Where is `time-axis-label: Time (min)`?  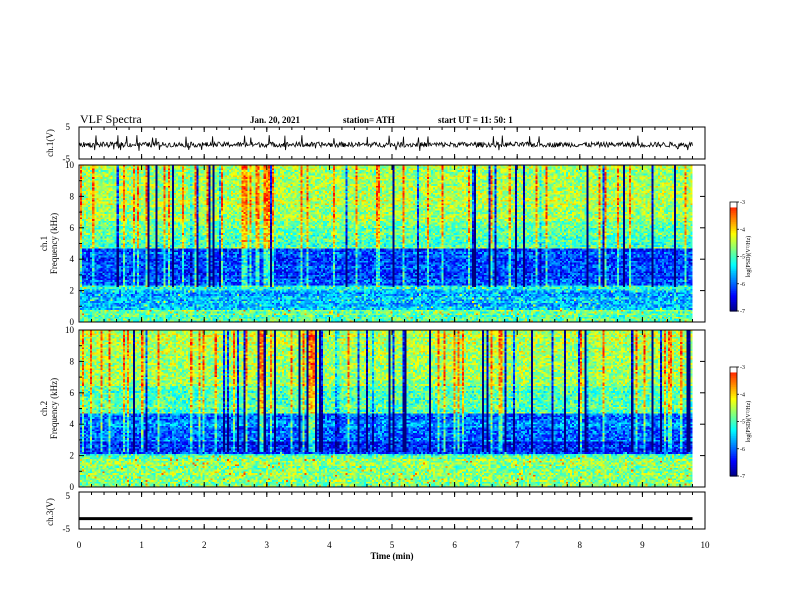 time-axis-label: Time (min) is located at coordinates (391, 556).